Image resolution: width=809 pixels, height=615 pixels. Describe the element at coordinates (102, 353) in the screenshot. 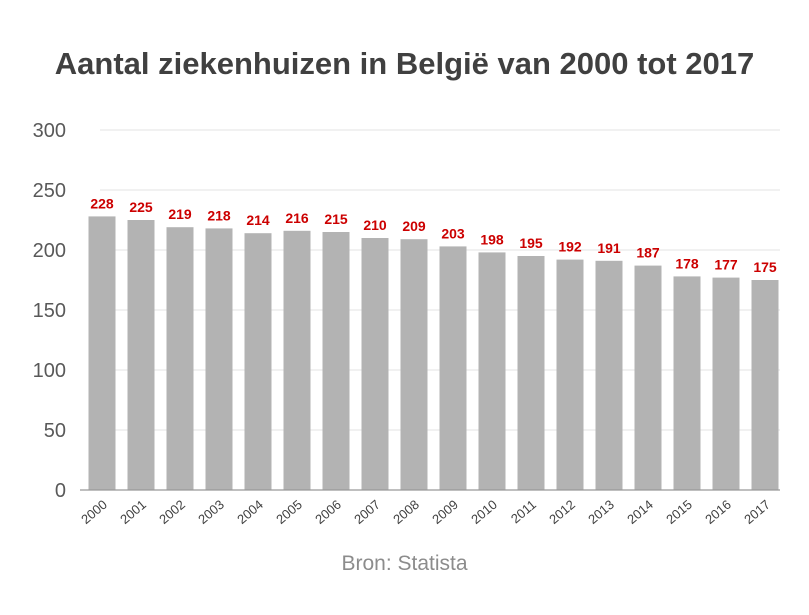

I see `bar-2000` at that location.